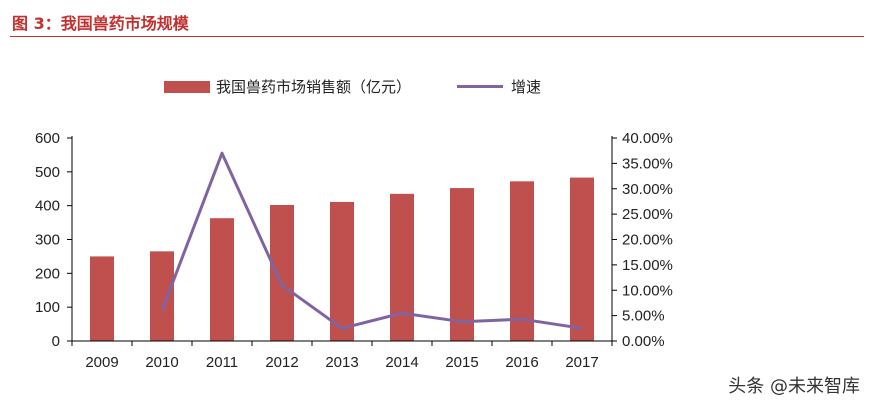 The height and width of the screenshot is (404, 874). Describe the element at coordinates (314, 87) in the screenshot. I see `legend-label-sales: 我国兽药市场销售额（亿元）` at that location.